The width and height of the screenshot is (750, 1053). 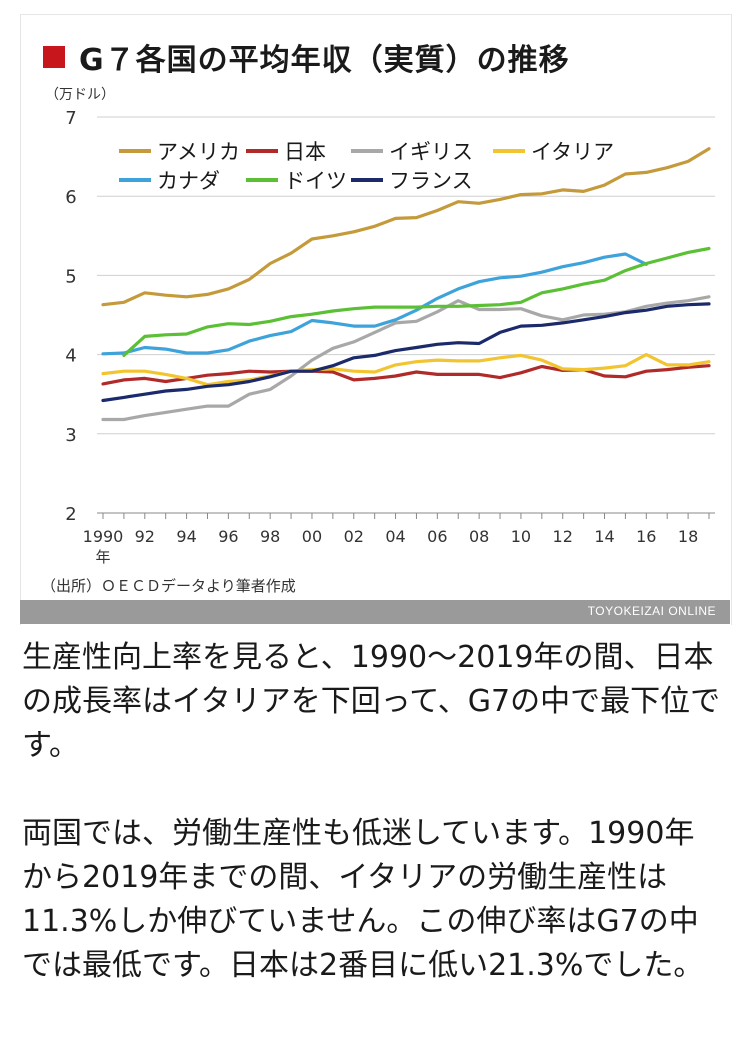 What do you see at coordinates (572, 152) in the screenshot?
I see `legend-label: イタリア` at bounding box center [572, 152].